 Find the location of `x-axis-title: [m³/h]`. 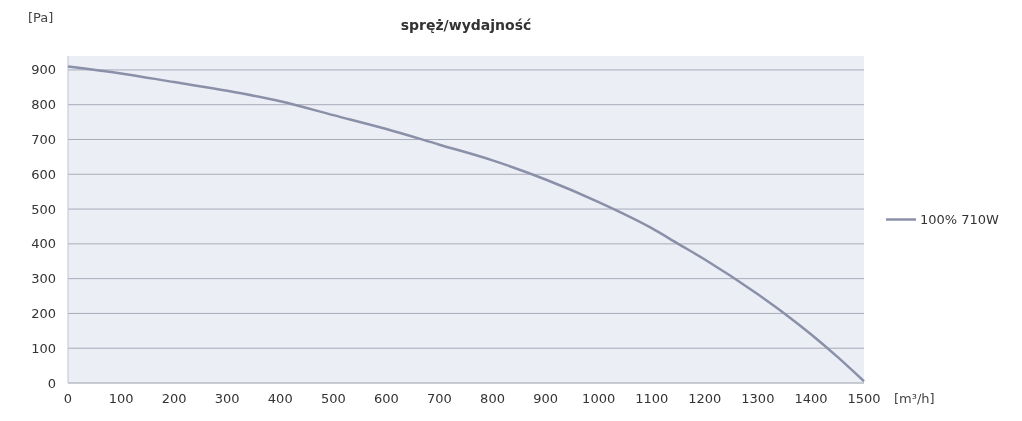

x-axis-title: [m³/h] is located at coordinates (914, 398).